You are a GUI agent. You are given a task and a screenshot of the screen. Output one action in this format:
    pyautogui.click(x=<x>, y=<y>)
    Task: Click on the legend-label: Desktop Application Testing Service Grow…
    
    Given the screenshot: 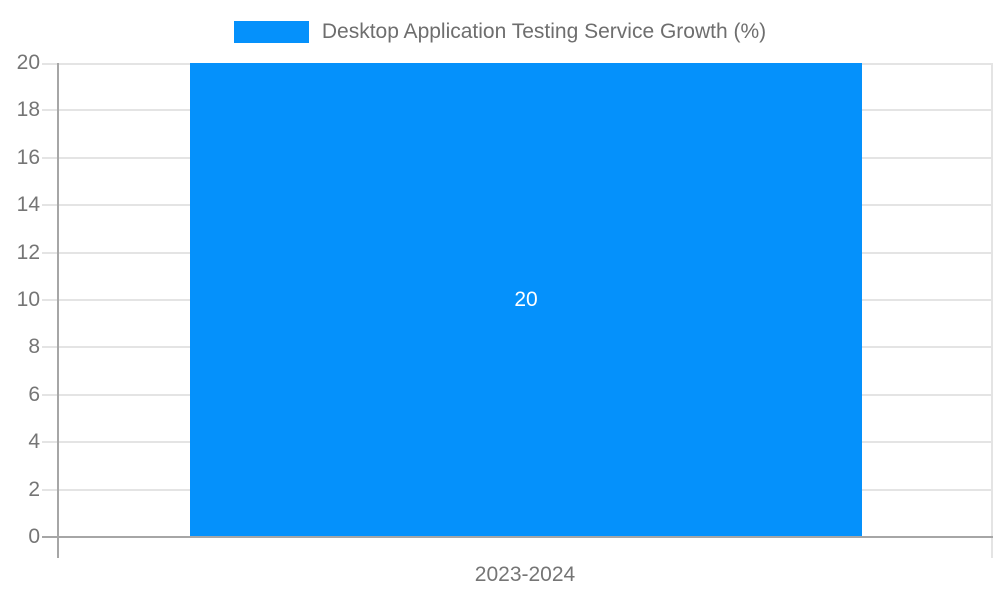 What is the action you would take?
    pyautogui.click(x=544, y=31)
    